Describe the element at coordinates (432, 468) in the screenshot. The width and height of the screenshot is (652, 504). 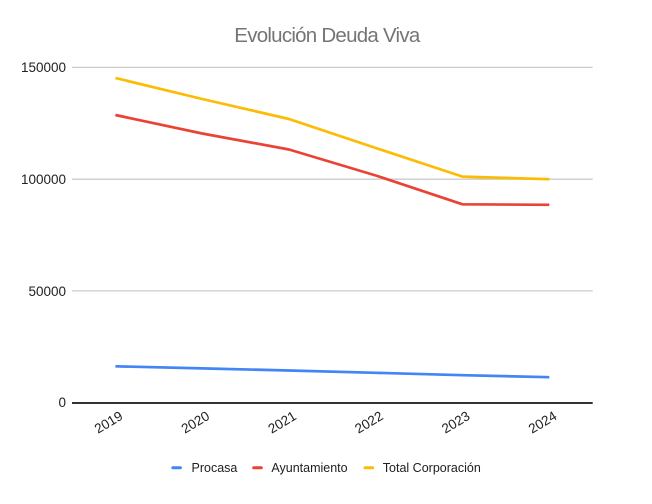
I see `svg-text: Total Corporación` at that location.